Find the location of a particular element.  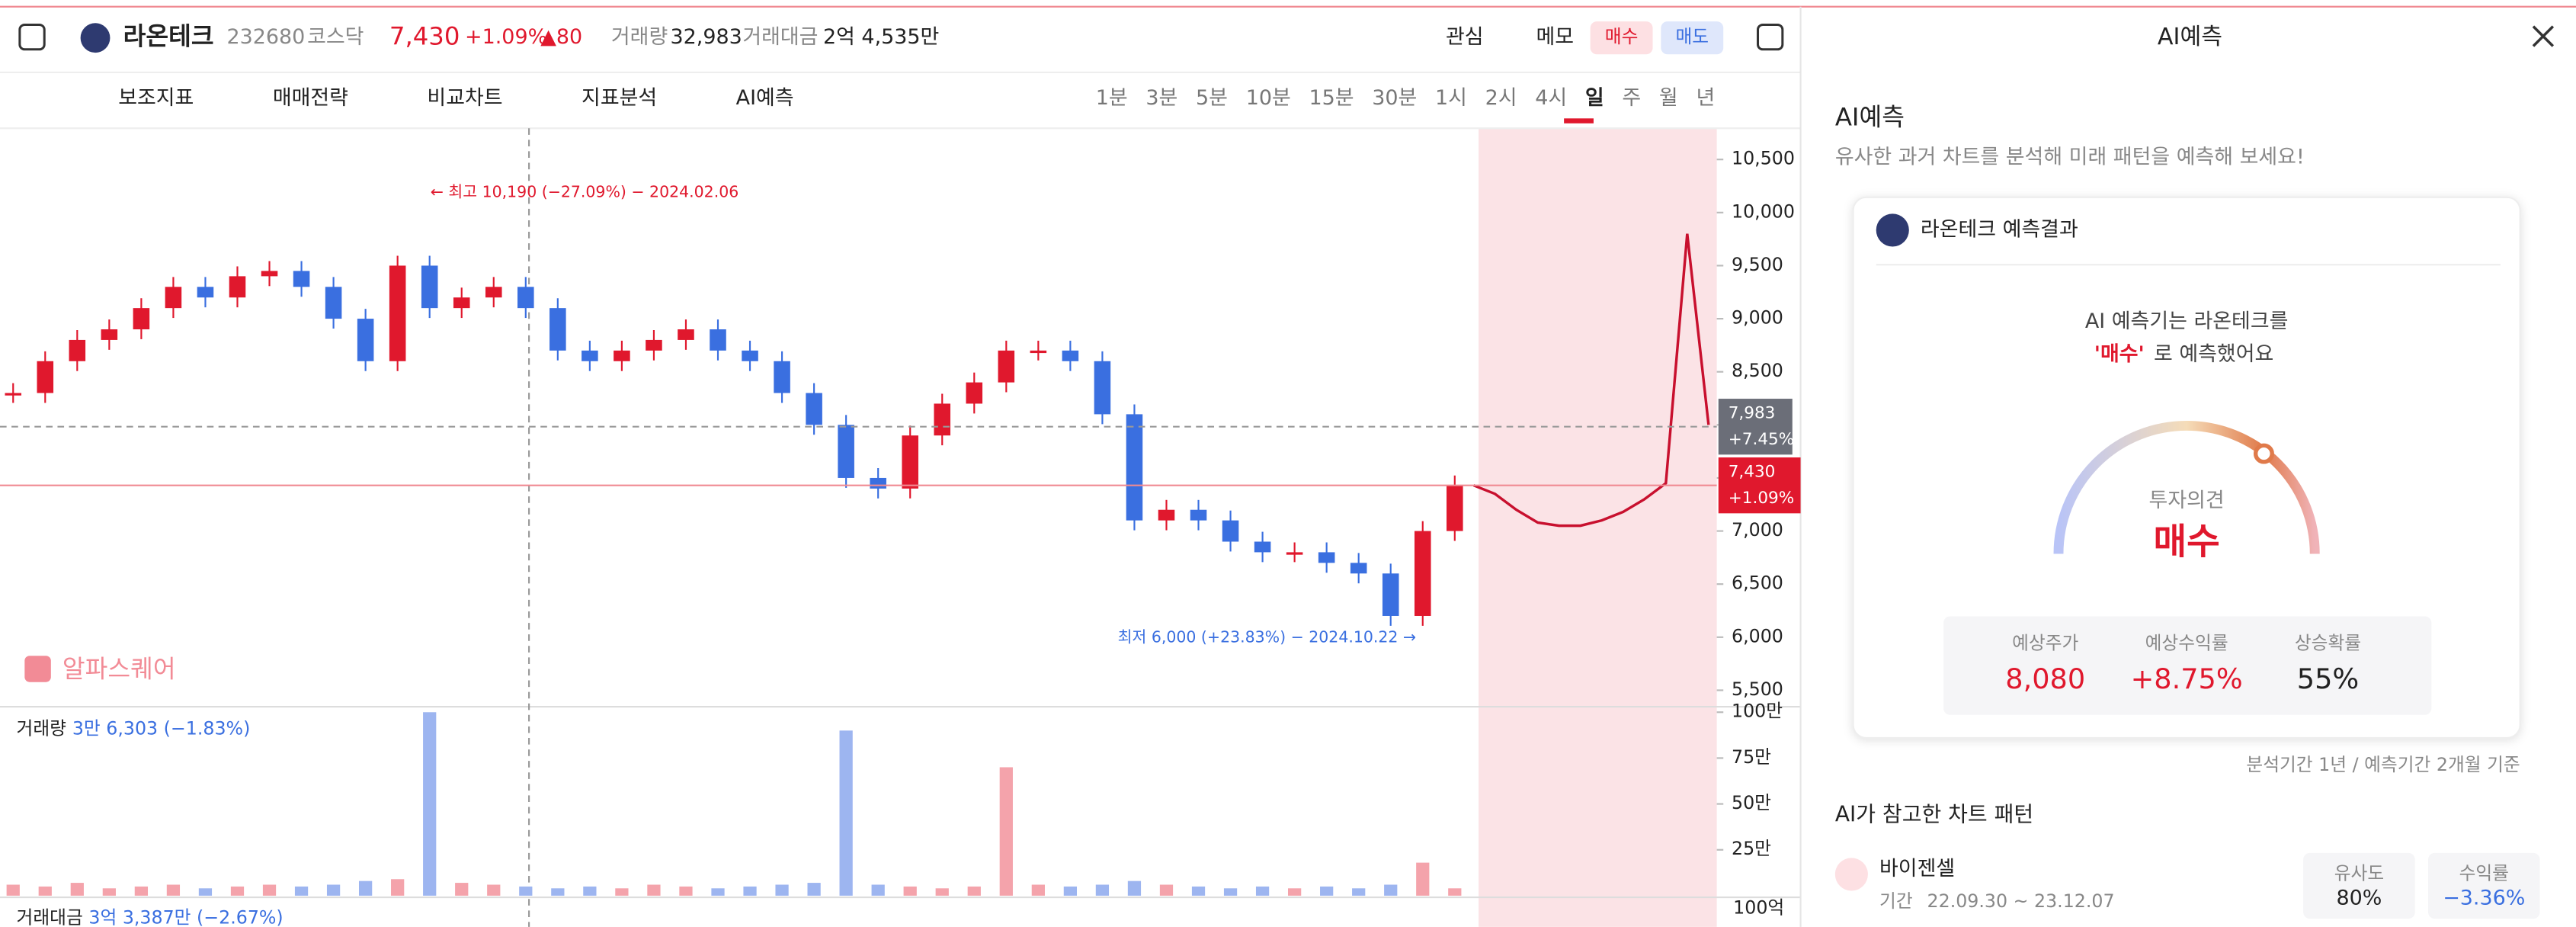

period-label: 기간 is located at coordinates (1896, 901).